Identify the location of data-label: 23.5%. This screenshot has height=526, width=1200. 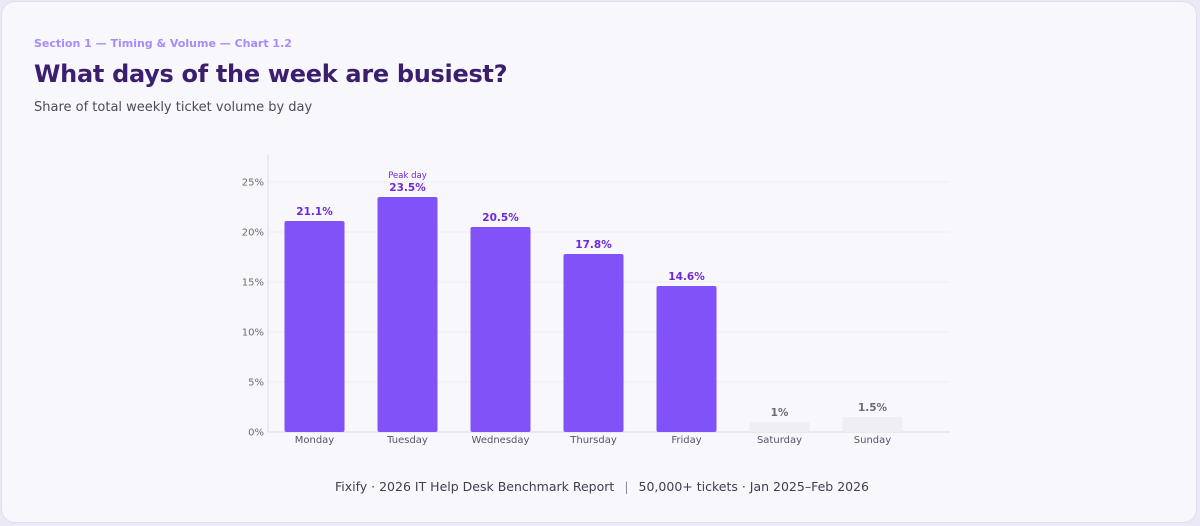
(407, 188).